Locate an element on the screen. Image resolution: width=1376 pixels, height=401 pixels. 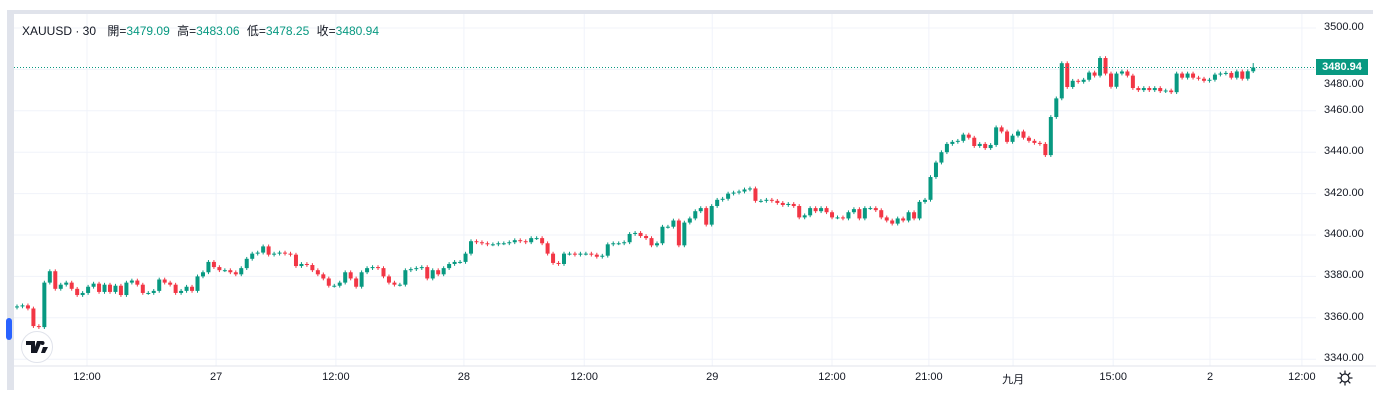
symbol-label: XAUUSD · 30 is located at coordinates (59, 31).